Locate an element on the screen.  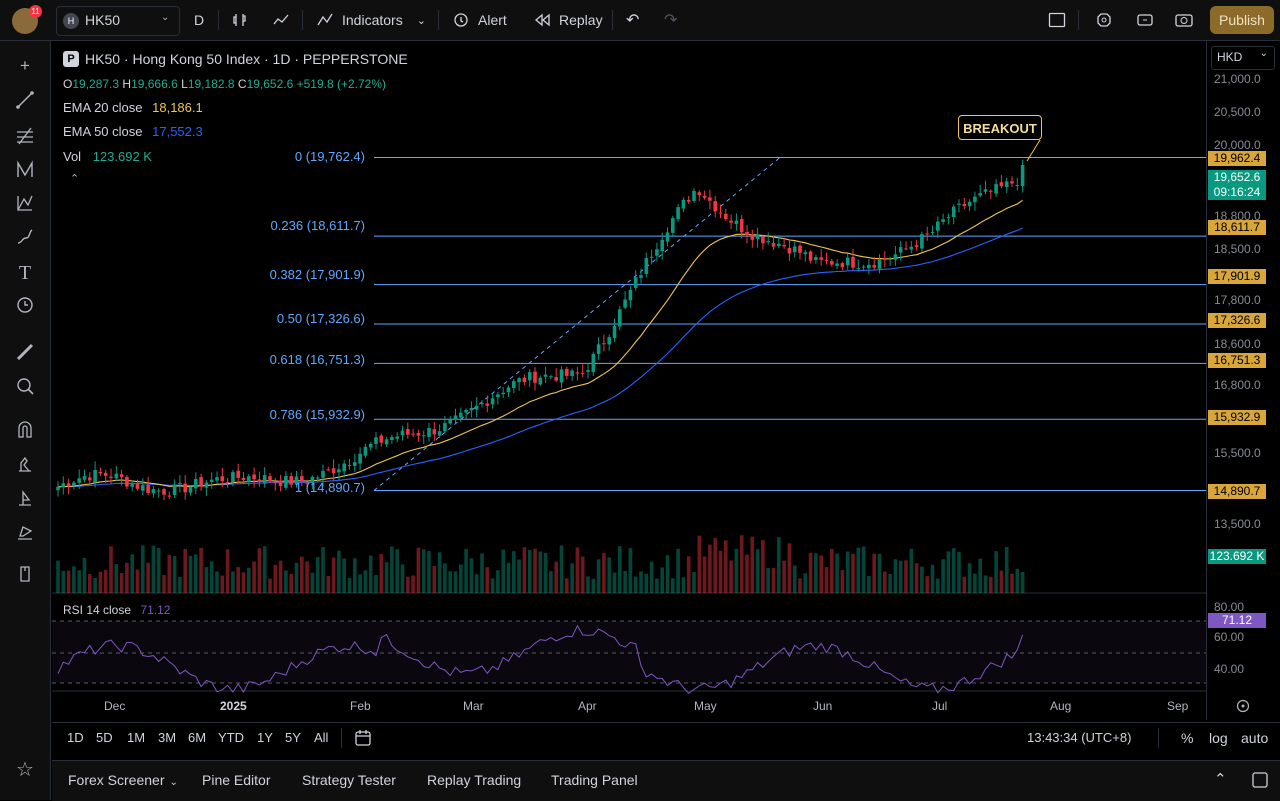
settings-icon is located at coordinates (1145, 20).